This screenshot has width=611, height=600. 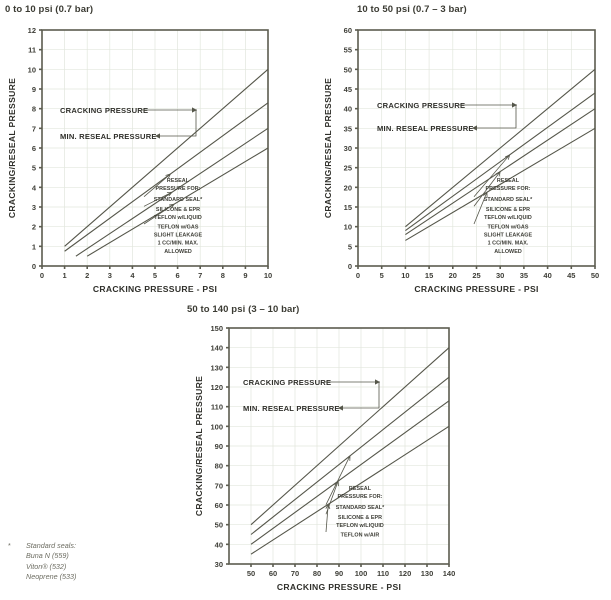 I want to click on footnote-line: Viton® (532), so click(x=46, y=566).